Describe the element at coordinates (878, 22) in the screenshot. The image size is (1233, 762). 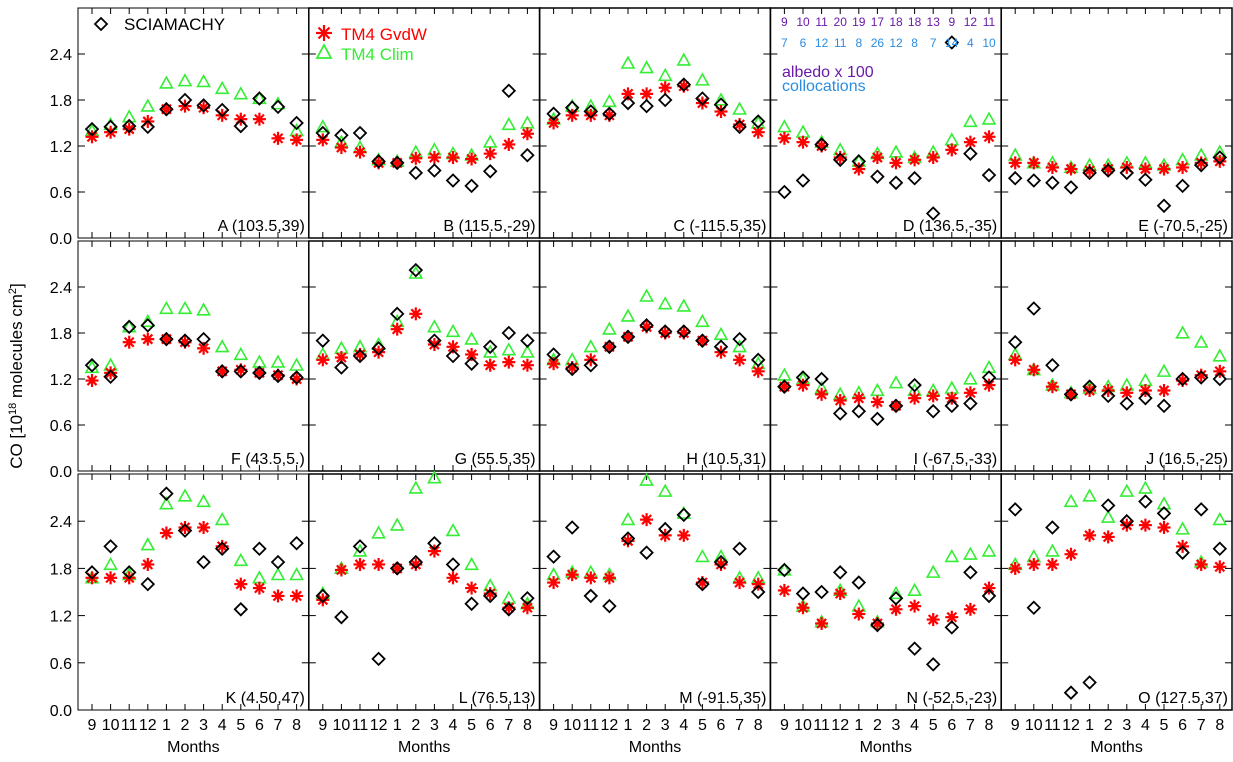
I see `albedo-value: 17` at that location.